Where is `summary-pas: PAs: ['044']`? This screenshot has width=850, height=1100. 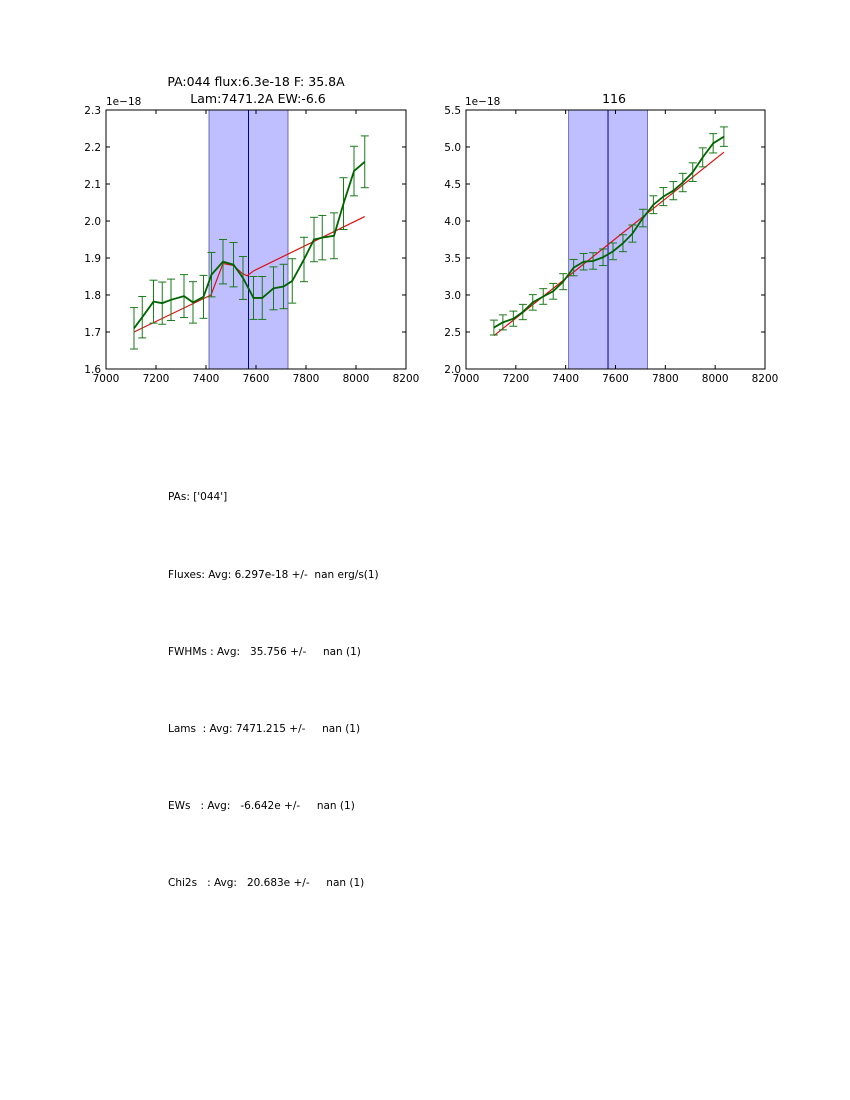
summary-pas: PAs: ['044'] is located at coordinates (198, 497).